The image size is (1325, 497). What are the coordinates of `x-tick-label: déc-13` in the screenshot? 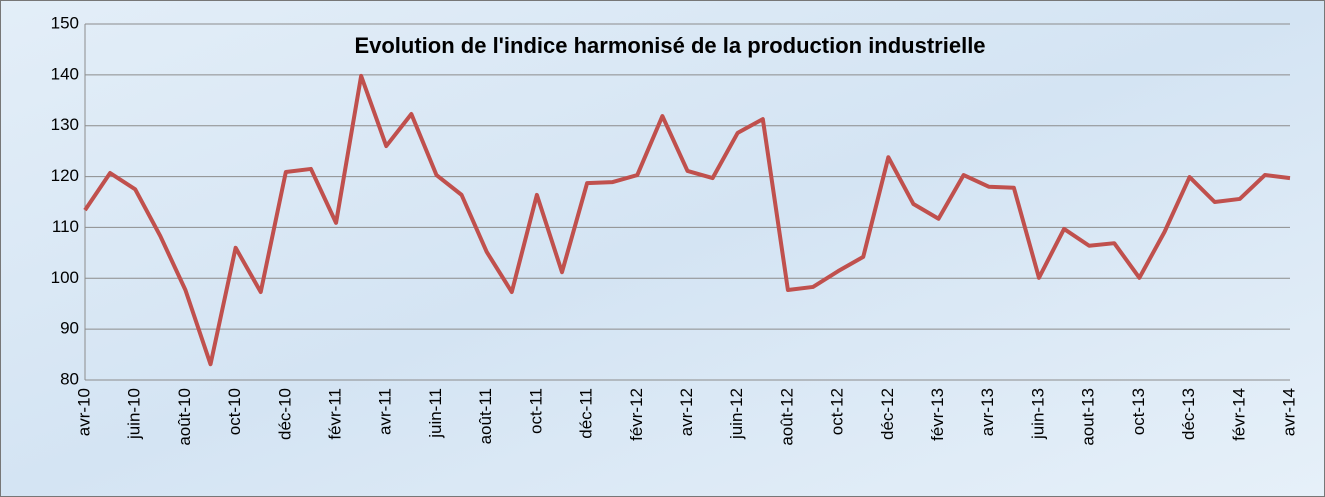 It's located at (1188, 414).